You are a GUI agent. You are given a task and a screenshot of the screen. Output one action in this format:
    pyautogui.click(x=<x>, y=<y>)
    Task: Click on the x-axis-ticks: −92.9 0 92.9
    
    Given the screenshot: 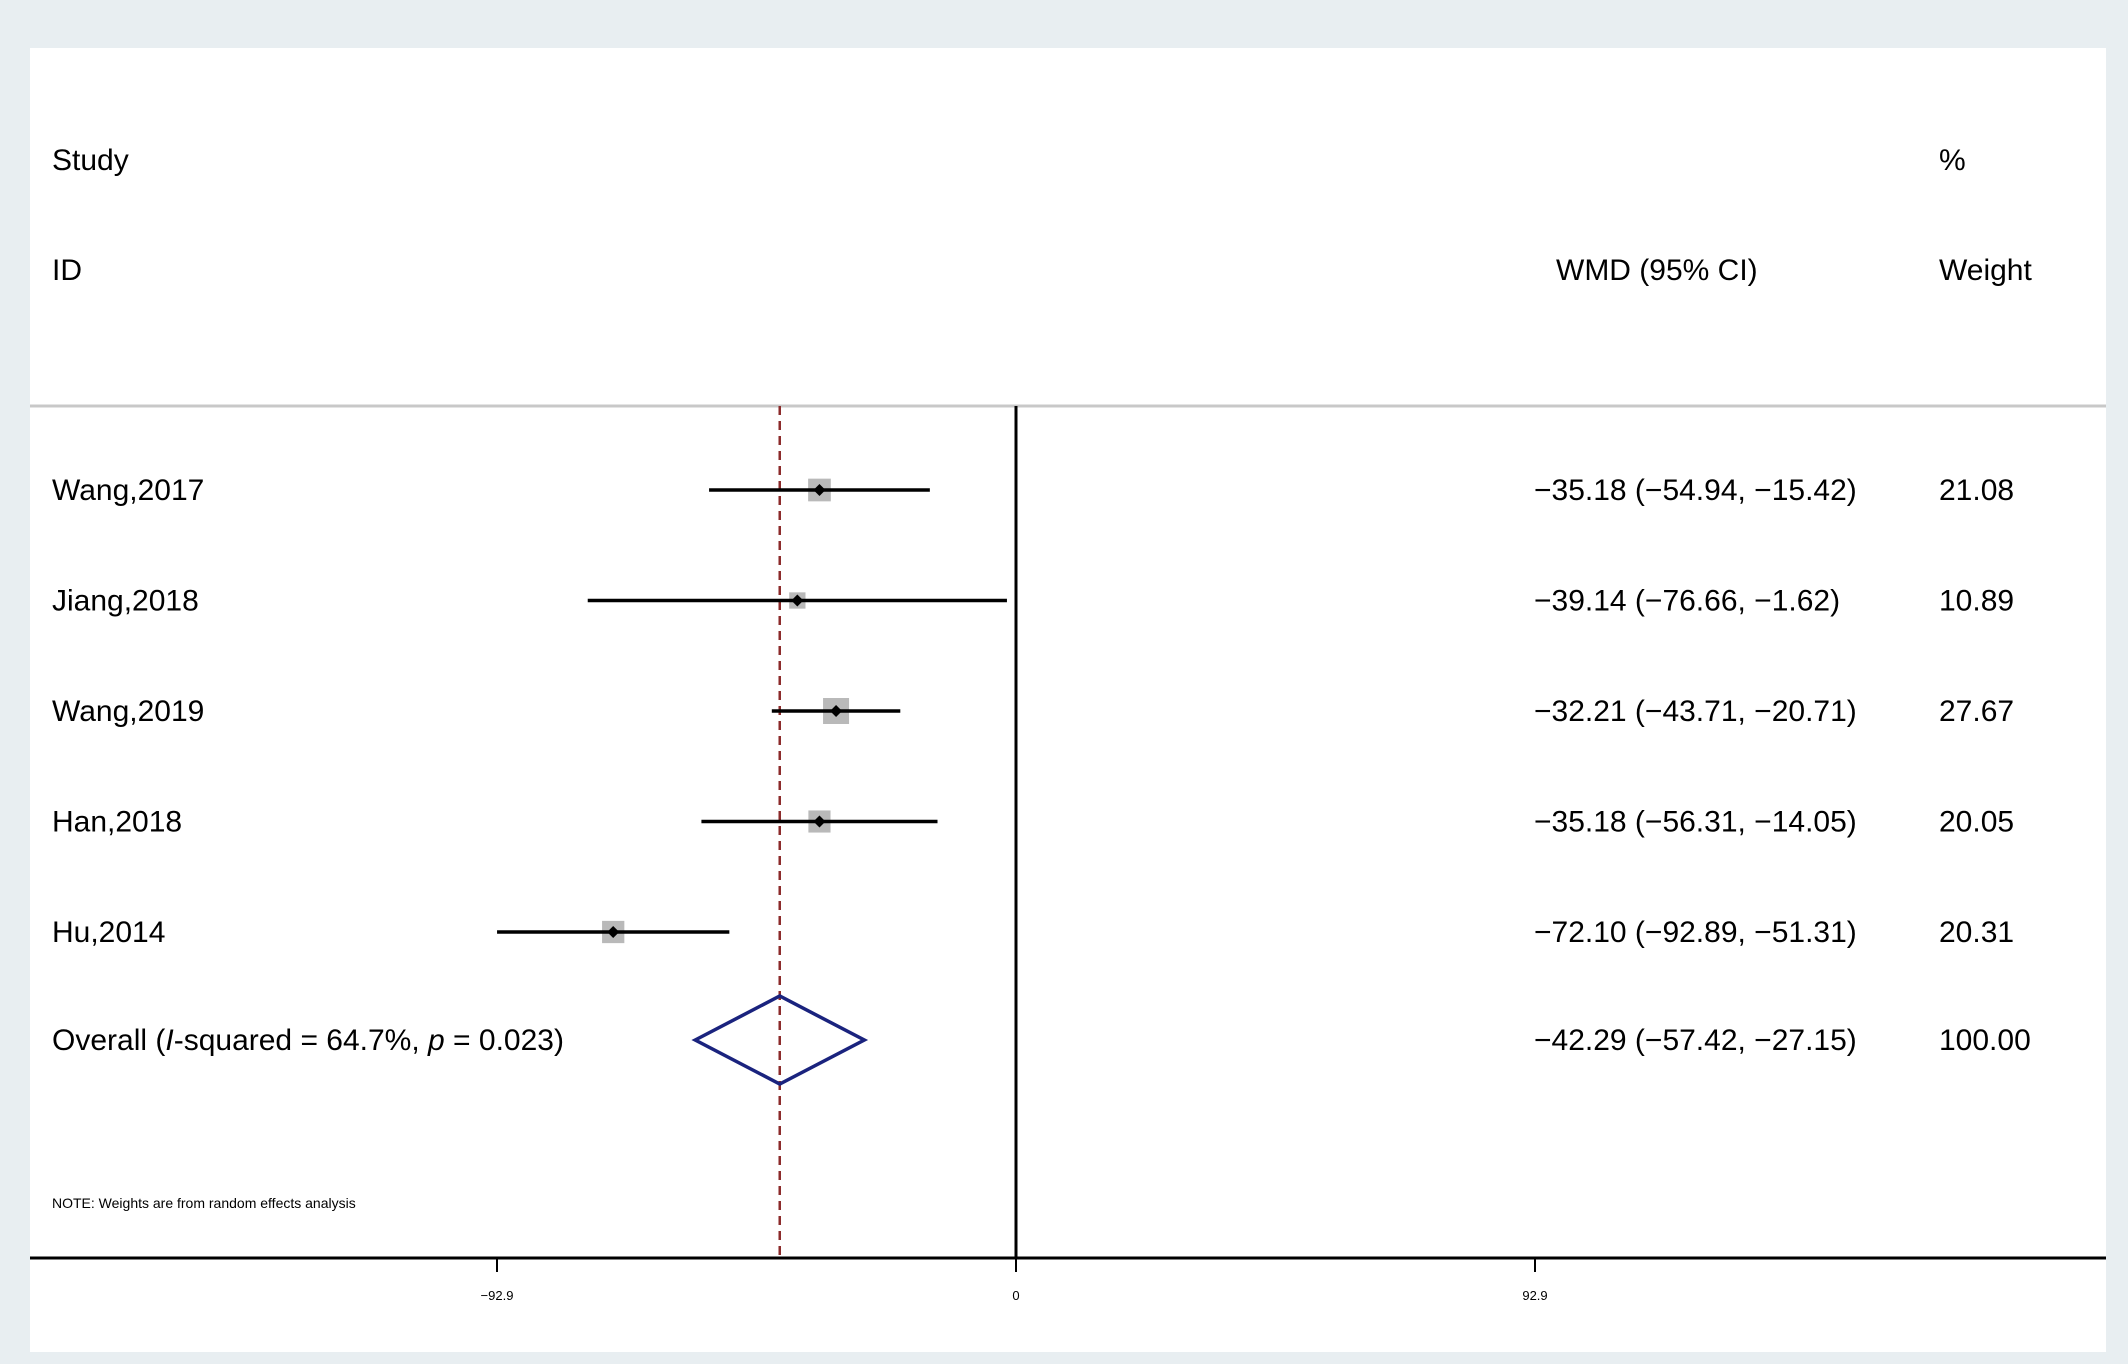 What is the action you would take?
    pyautogui.click(x=1014, y=1280)
    